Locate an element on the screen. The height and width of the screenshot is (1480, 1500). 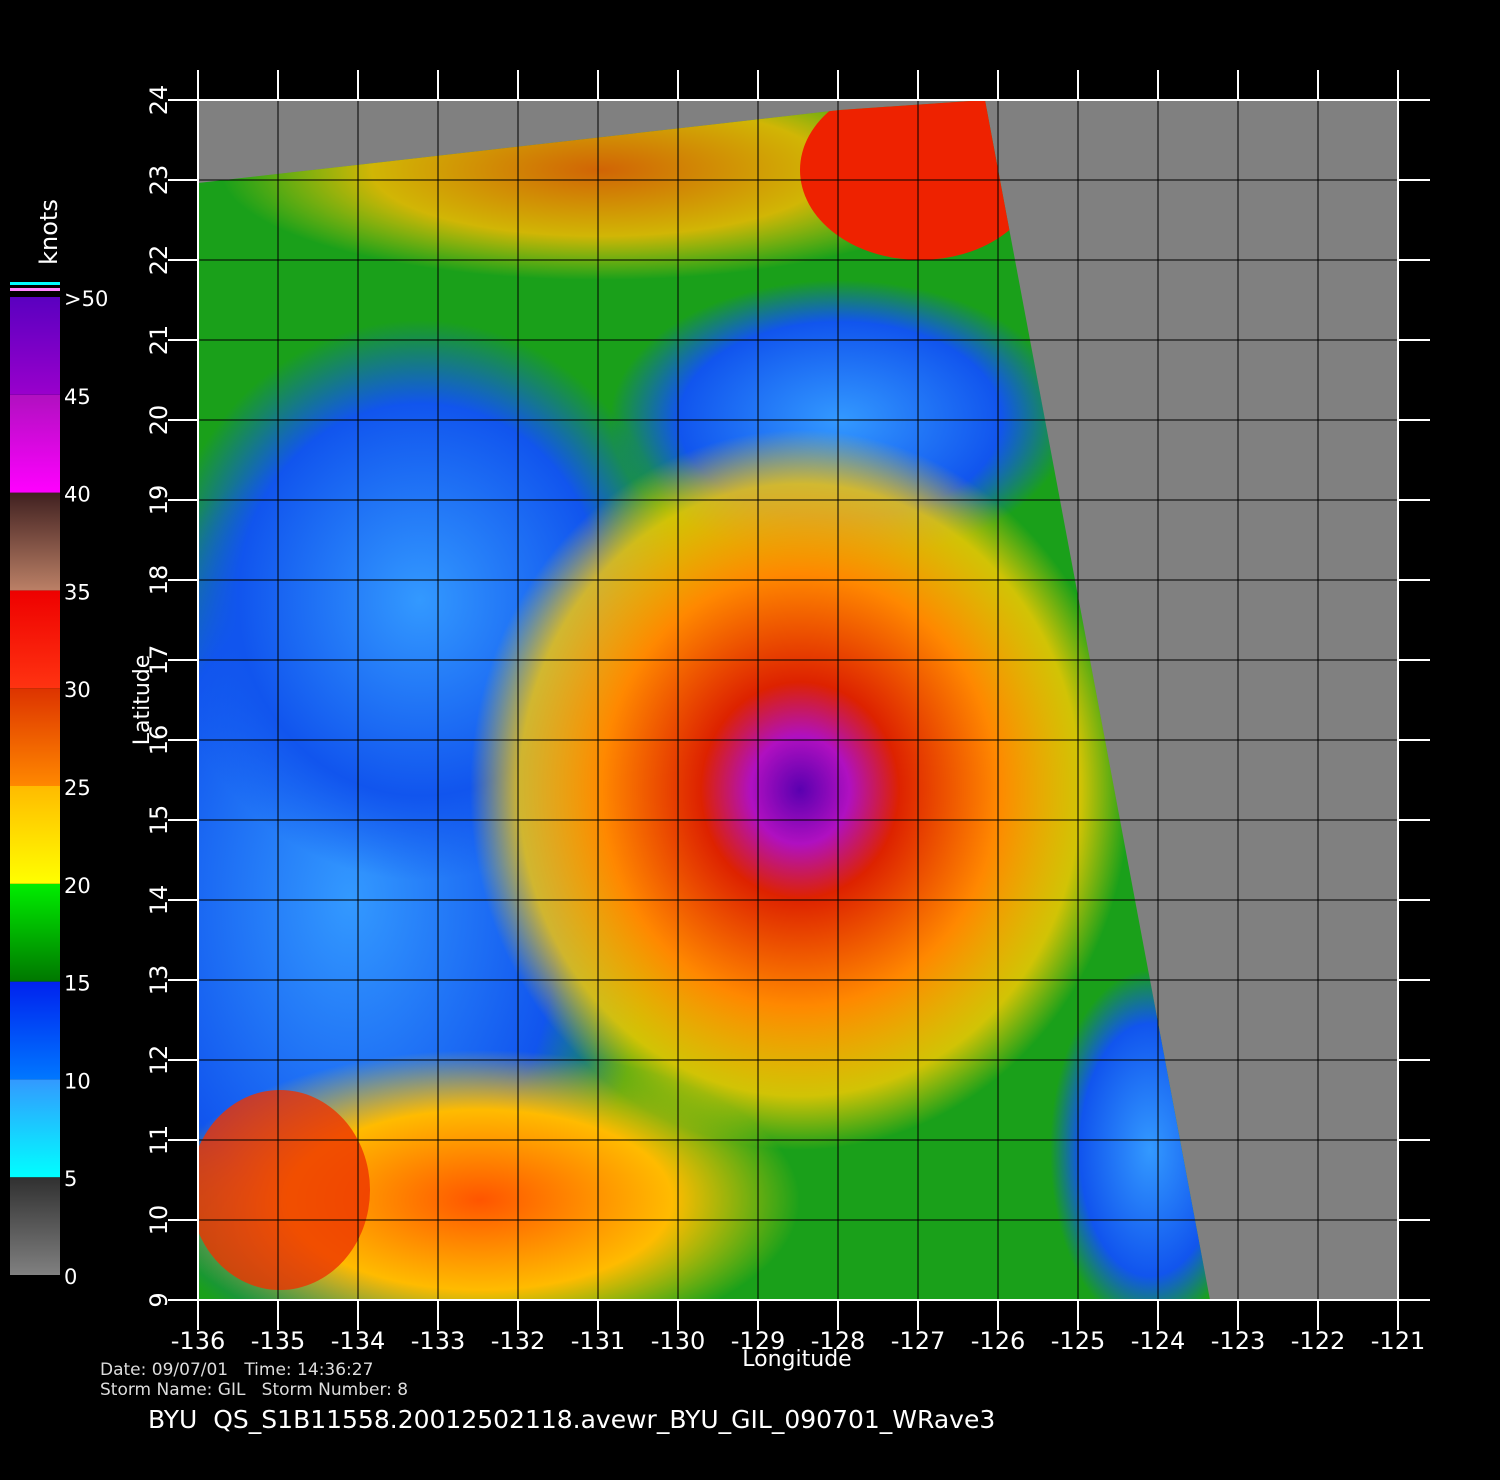
colorbar-tick-label: 45 is located at coordinates (77, 397).